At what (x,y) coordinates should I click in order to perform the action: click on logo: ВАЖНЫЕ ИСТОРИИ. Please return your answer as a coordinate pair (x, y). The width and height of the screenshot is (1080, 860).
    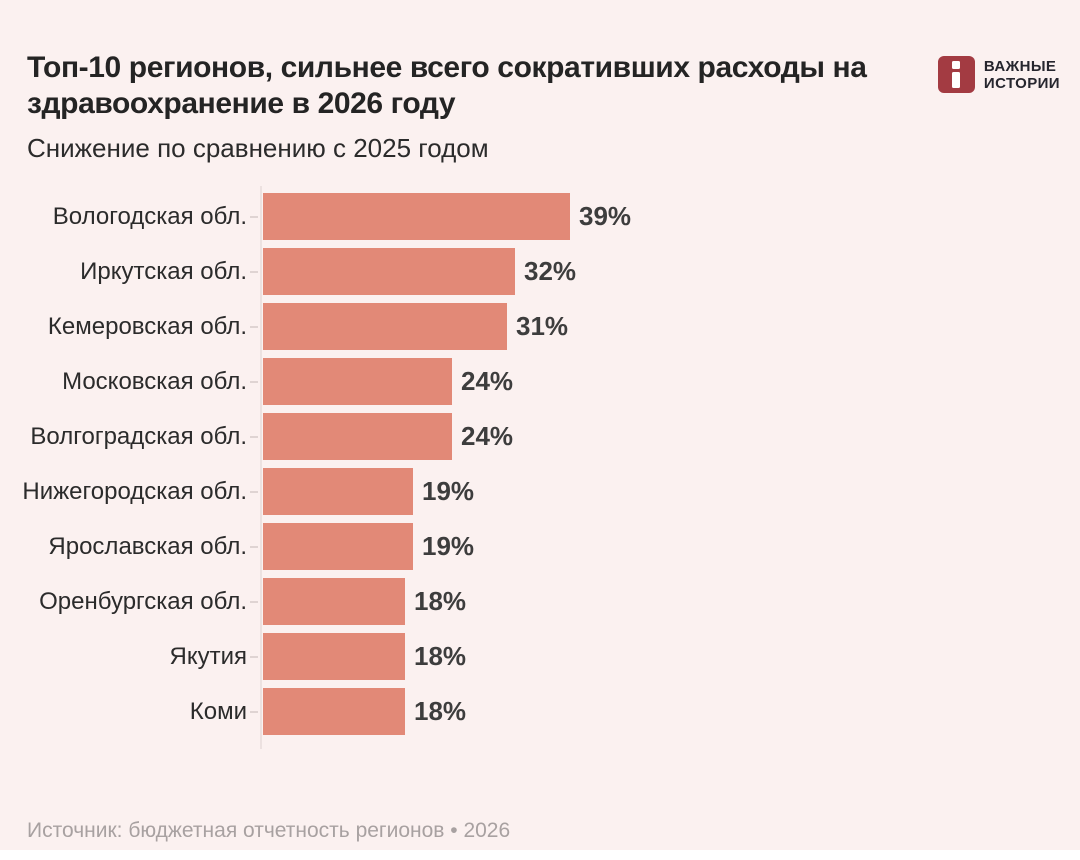
    Looking at the image, I should click on (998, 74).